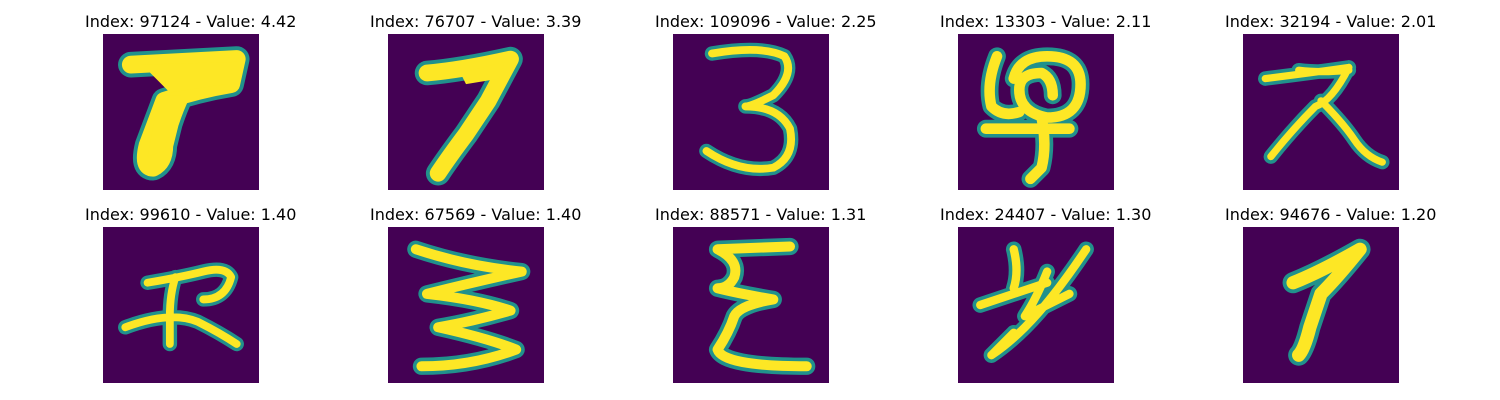  Describe the element at coordinates (466, 112) in the screenshot. I see `glyph-76707-image` at that location.